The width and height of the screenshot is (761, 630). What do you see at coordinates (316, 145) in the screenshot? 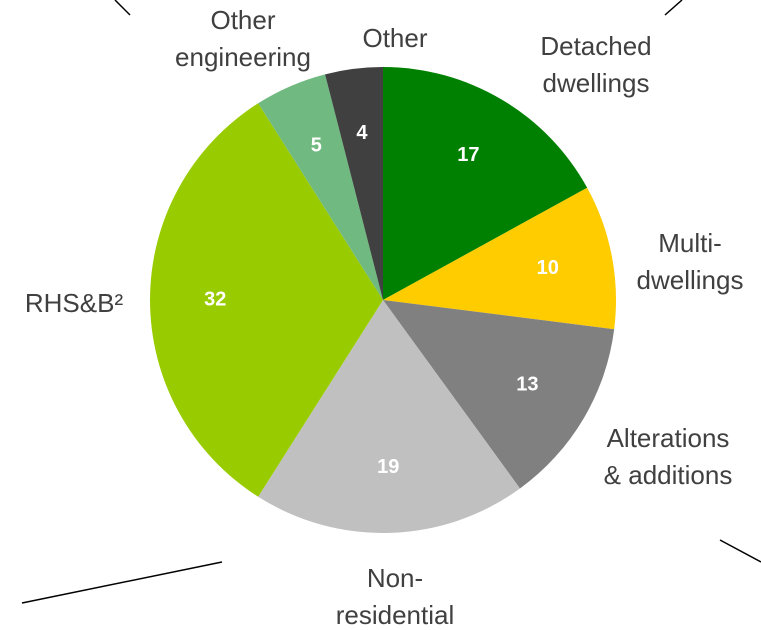
I see `value-label: 5` at bounding box center [316, 145].